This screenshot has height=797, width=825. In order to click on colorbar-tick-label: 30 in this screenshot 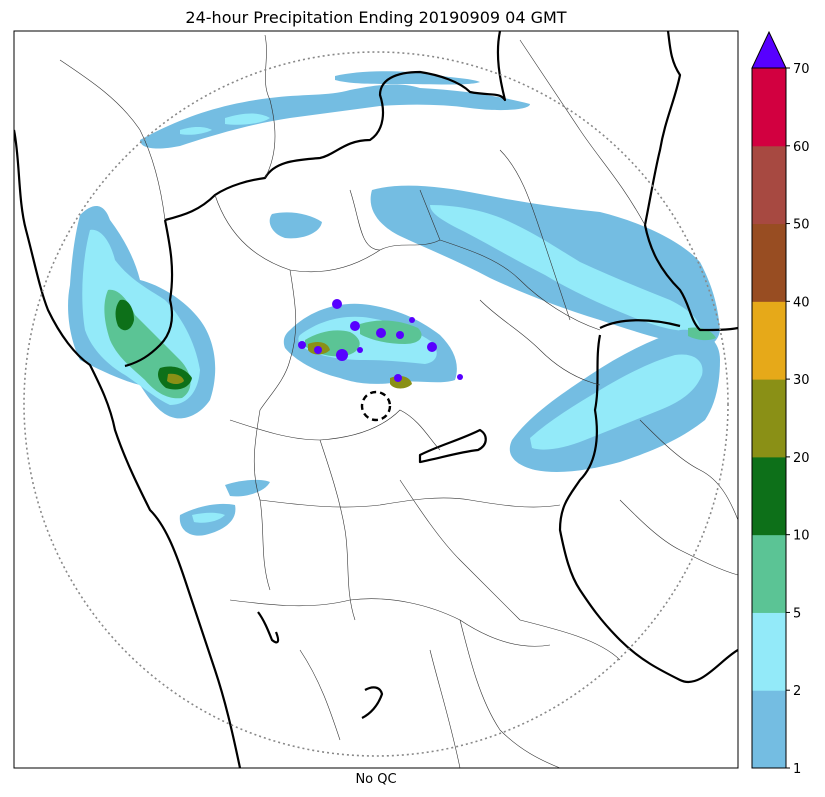, I will do `click(801, 380)`.